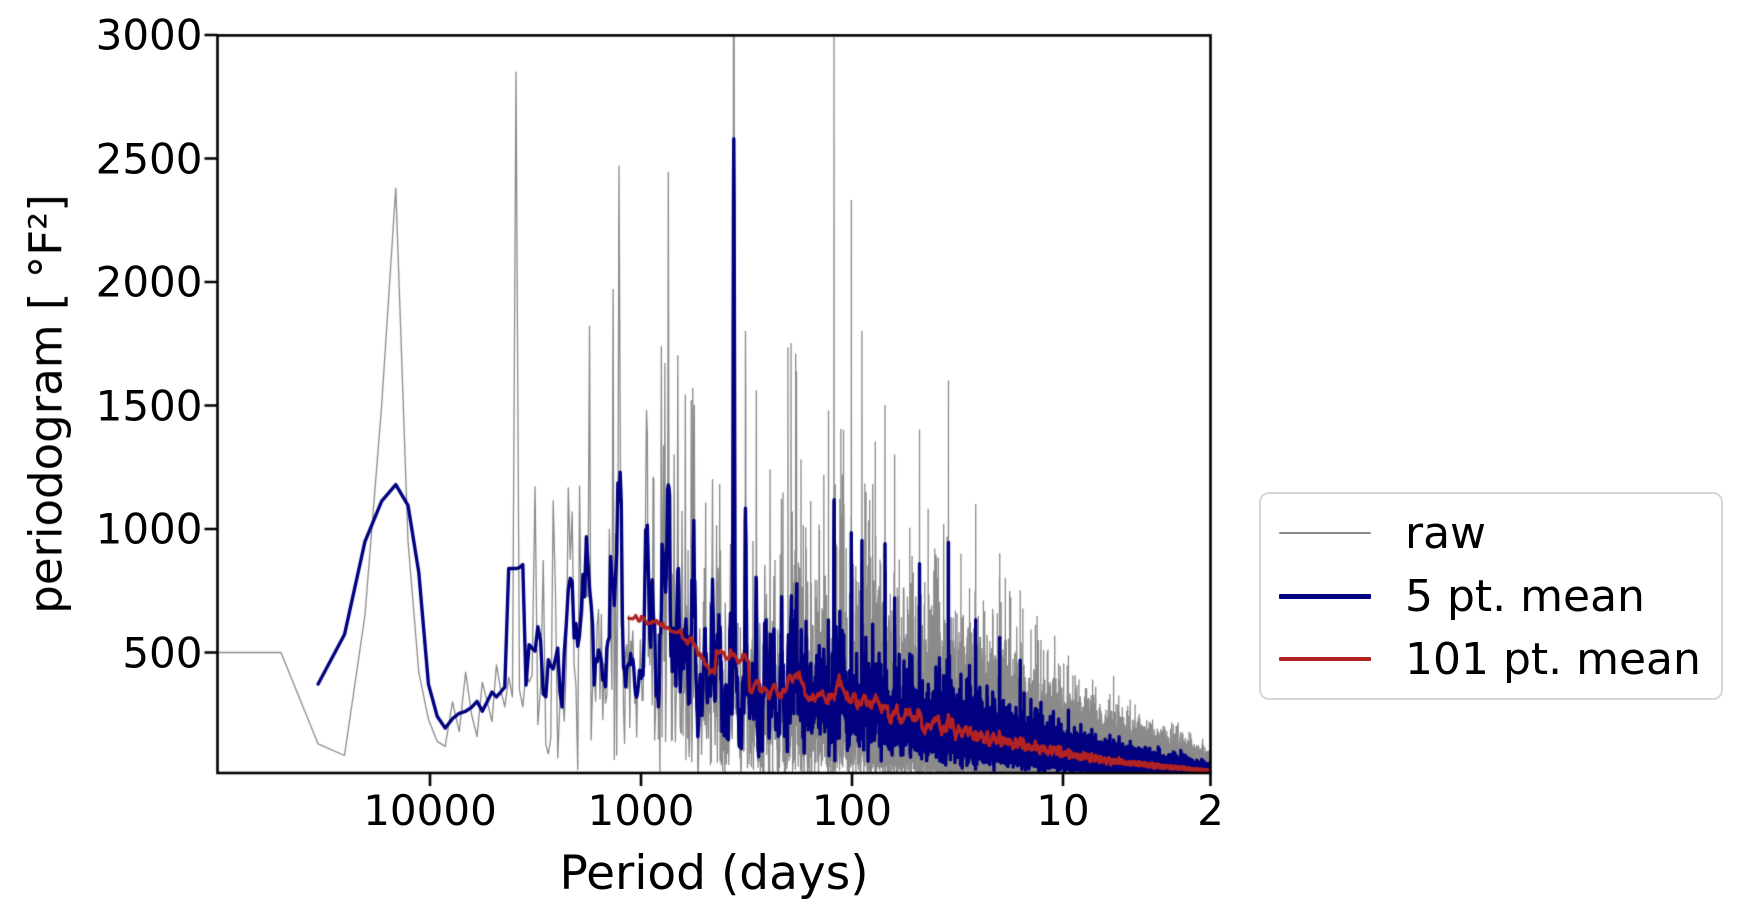 The image size is (1737, 912). Describe the element at coordinates (1491, 533) in the screenshot. I see `legend-item-raw: raw` at that location.